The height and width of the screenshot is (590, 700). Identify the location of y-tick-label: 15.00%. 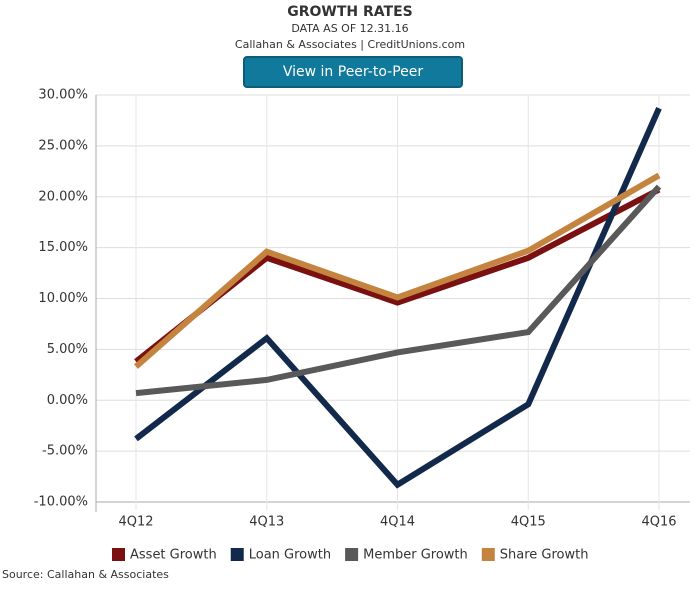
(63, 247).